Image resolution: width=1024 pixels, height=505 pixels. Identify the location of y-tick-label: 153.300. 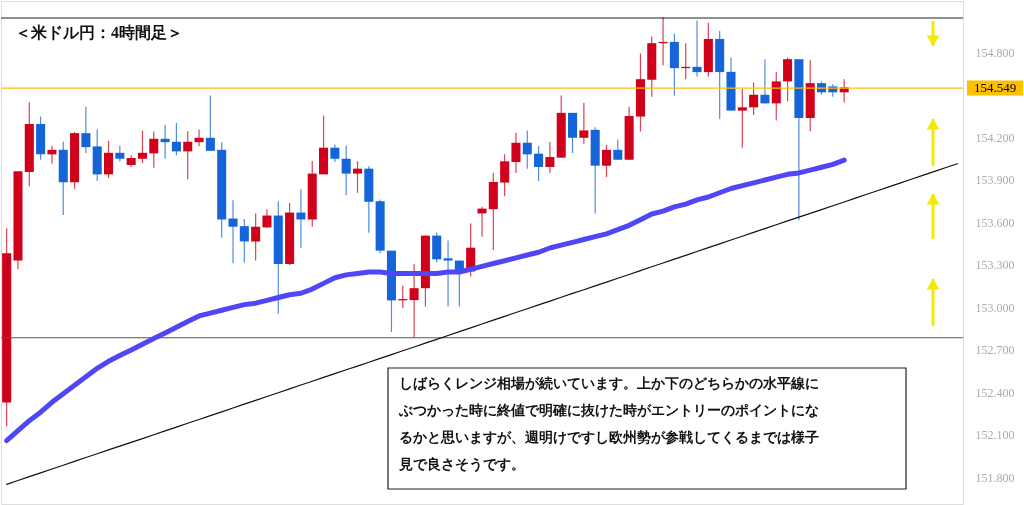
(995, 265).